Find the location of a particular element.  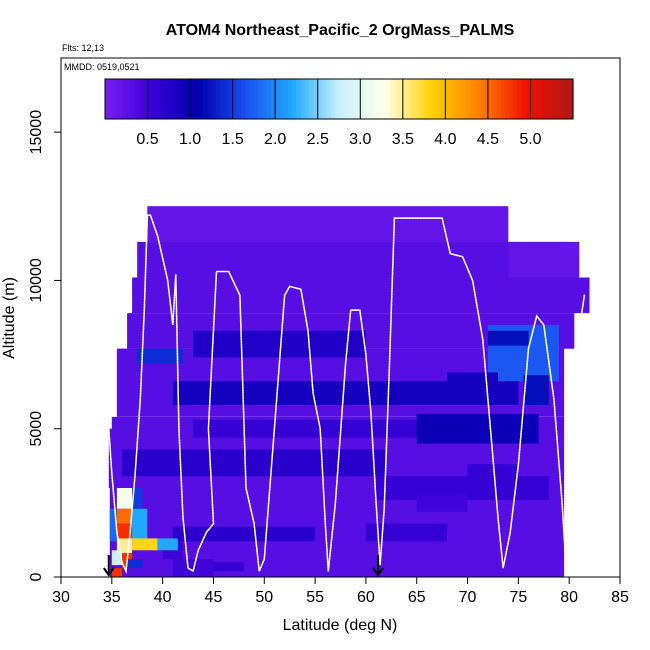

colorbar-frame is located at coordinates (339, 99).